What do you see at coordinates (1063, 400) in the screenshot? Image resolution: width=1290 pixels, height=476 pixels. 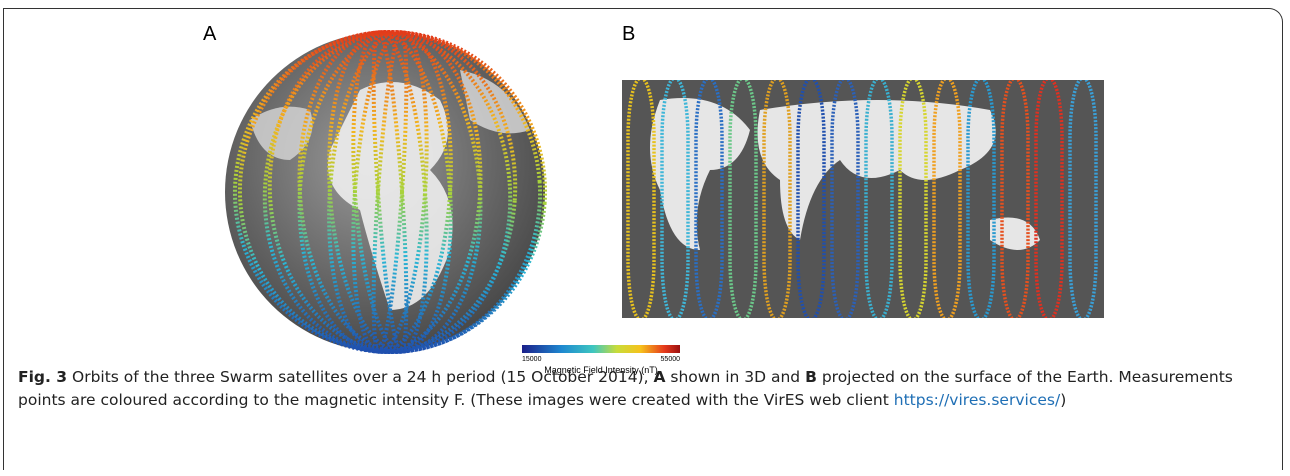 I see `caption-text: )` at bounding box center [1063, 400].